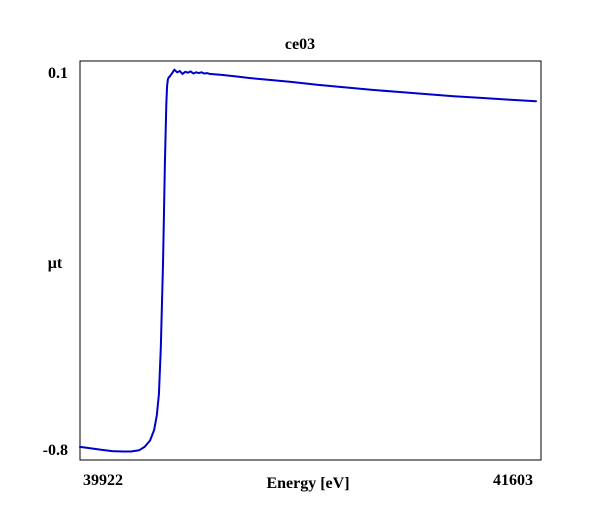 This screenshot has height=520, width=600. What do you see at coordinates (513, 480) in the screenshot?
I see `x-tick-label-right: 41603` at bounding box center [513, 480].